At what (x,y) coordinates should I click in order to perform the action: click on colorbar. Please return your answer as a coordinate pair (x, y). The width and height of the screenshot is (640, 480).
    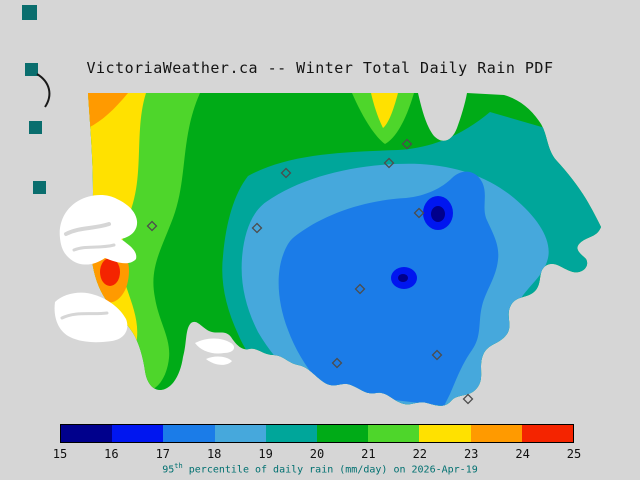
    Looking at the image, I should click on (317, 433).